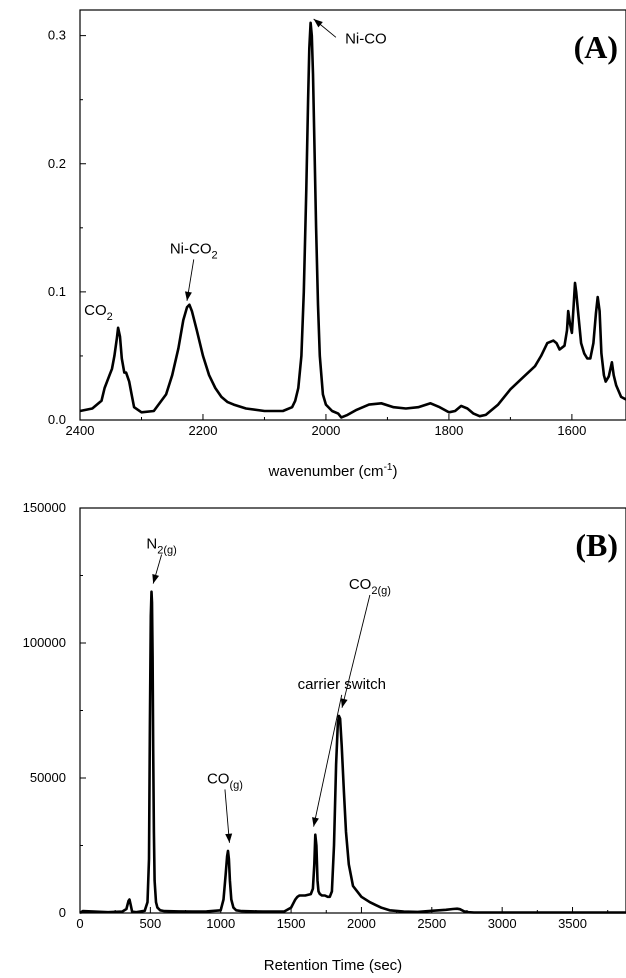 Image resolution: width=626 pixels, height=978 pixels. I want to click on y-tick-label: 0.2, so click(57, 163).